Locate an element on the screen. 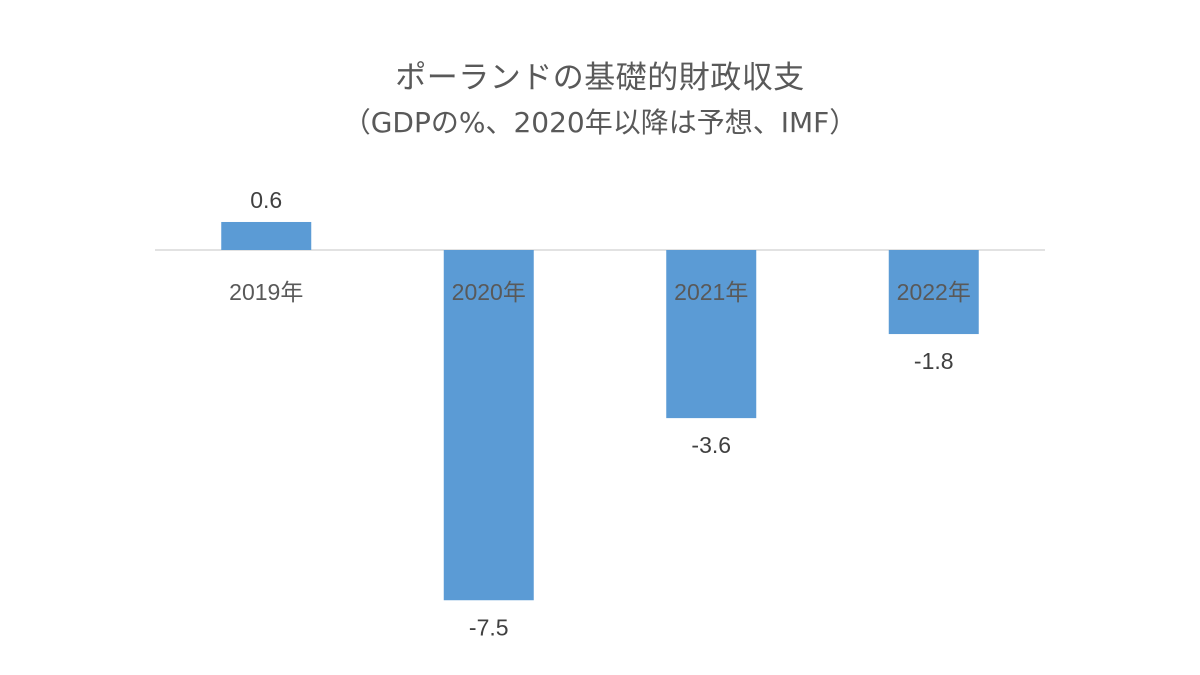  x-tick-label-3: 2022年 is located at coordinates (934, 292).